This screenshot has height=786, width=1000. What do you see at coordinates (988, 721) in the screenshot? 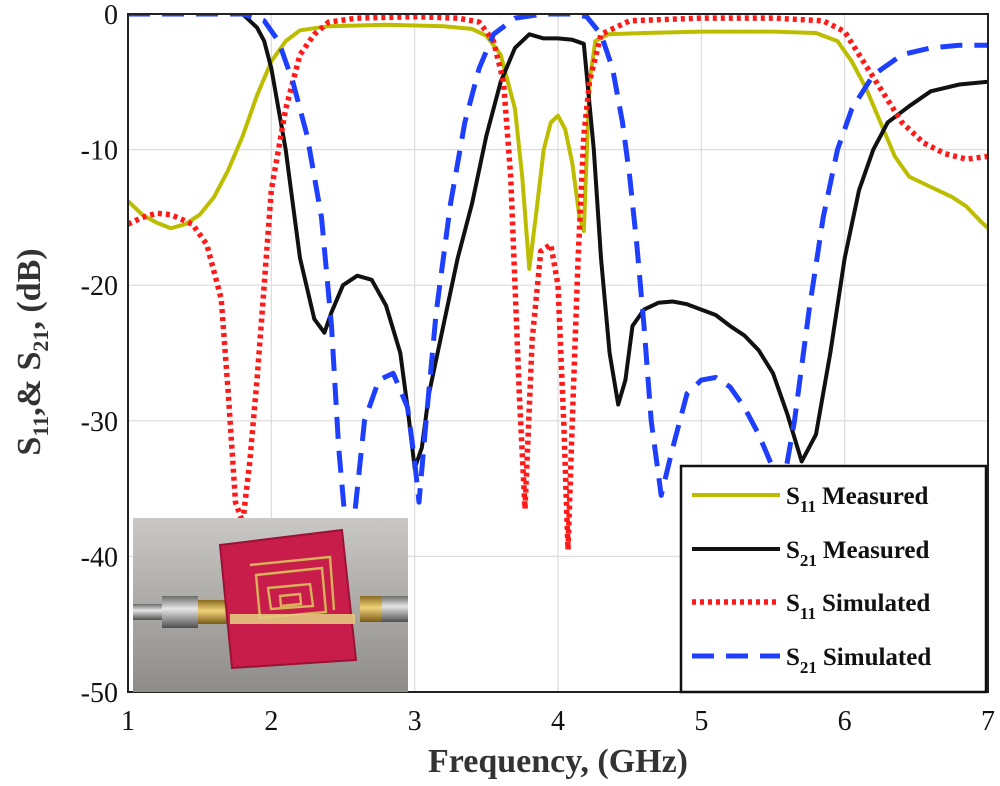
I see `x-tick-label: 7` at bounding box center [988, 721].